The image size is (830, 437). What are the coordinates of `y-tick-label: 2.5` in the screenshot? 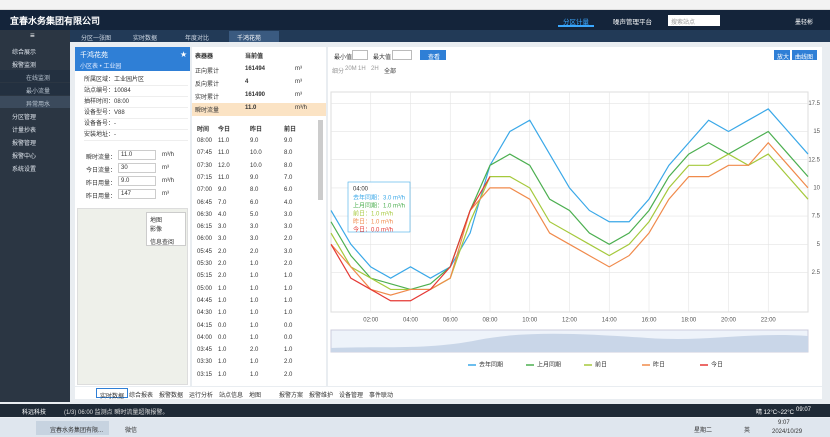 It's located at (816, 273).